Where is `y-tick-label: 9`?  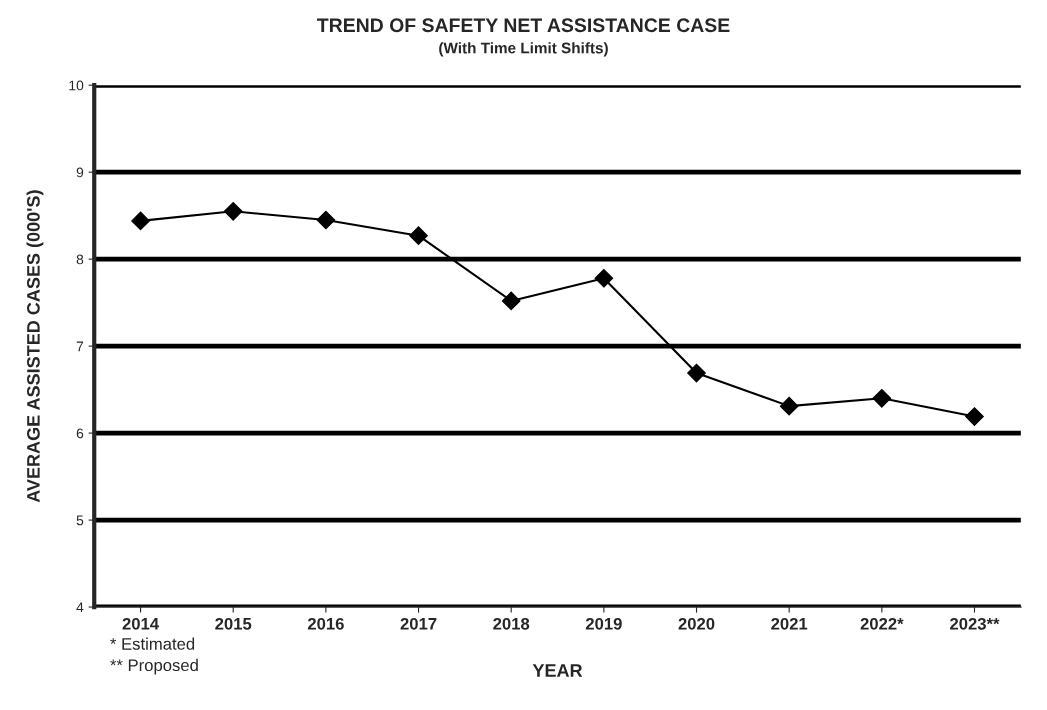
y-tick-label: 9 is located at coordinates (80, 172).